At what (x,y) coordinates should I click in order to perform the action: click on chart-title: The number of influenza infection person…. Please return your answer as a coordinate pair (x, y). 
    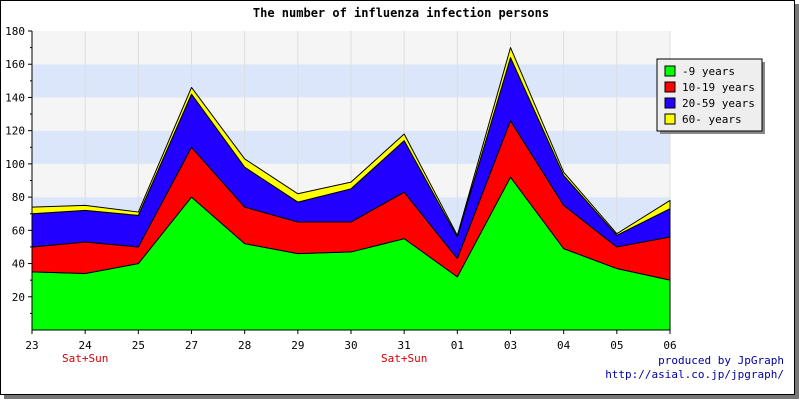
    Looking at the image, I should click on (401, 13).